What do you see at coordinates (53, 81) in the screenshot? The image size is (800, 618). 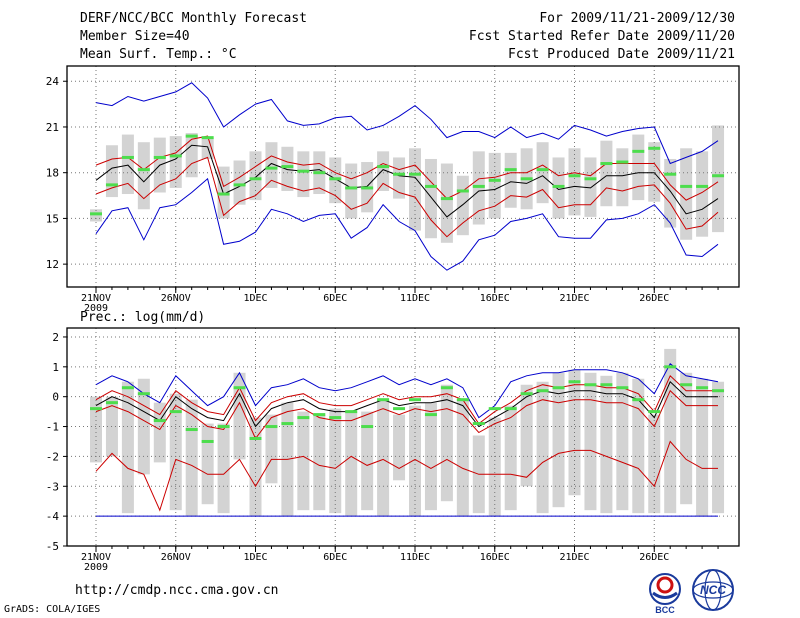 I see `temp-ytick-label: 24` at bounding box center [53, 81].